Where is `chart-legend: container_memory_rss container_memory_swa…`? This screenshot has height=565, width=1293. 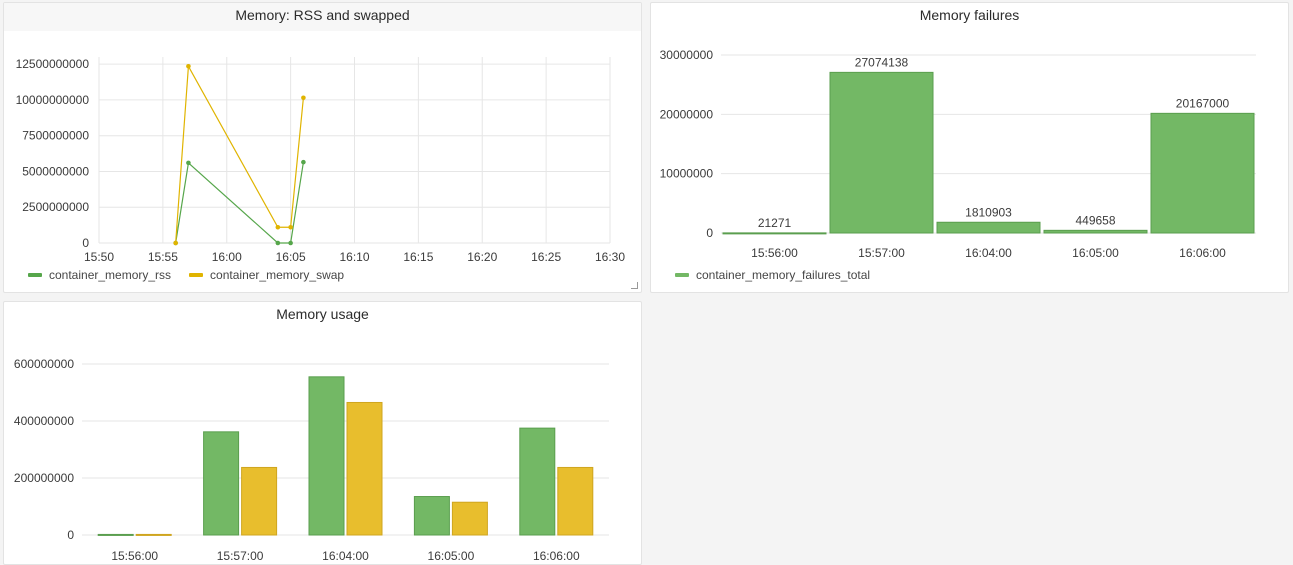
chart-legend: container_memory_rss container_memory_swa… is located at coordinates (192, 275).